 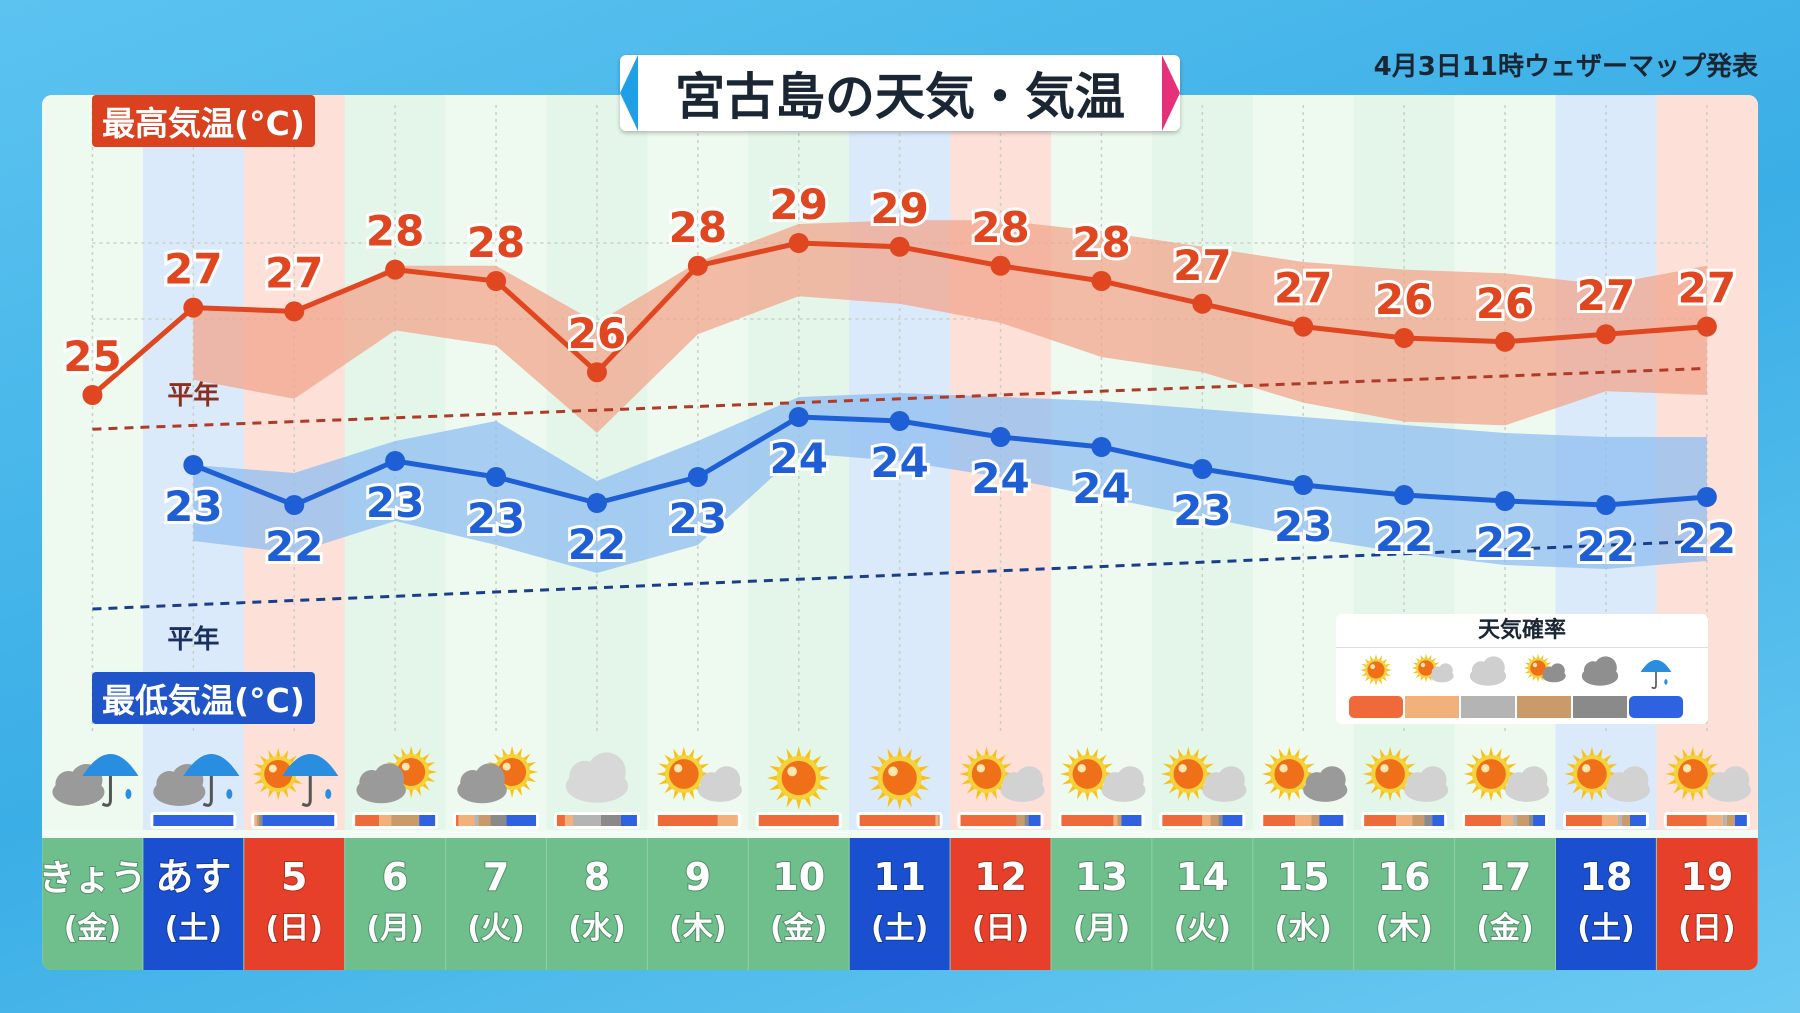 I want to click on day-label: 8, so click(x=597, y=877).